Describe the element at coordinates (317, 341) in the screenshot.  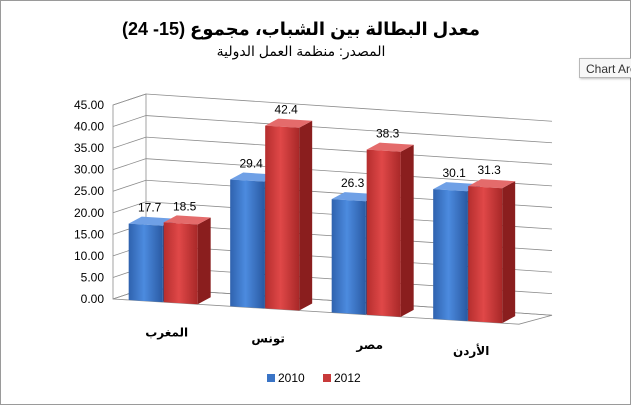
I see `category-labels: المغرب تونس مصر الأردن` at that location.